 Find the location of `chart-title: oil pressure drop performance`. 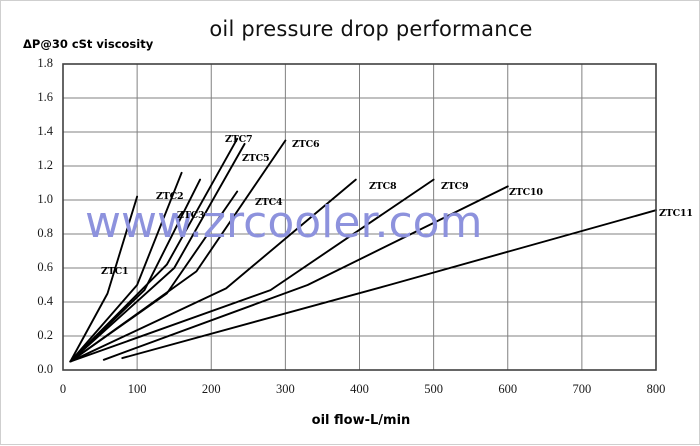

chart-title: oil pressure drop performance is located at coordinates (371, 29).